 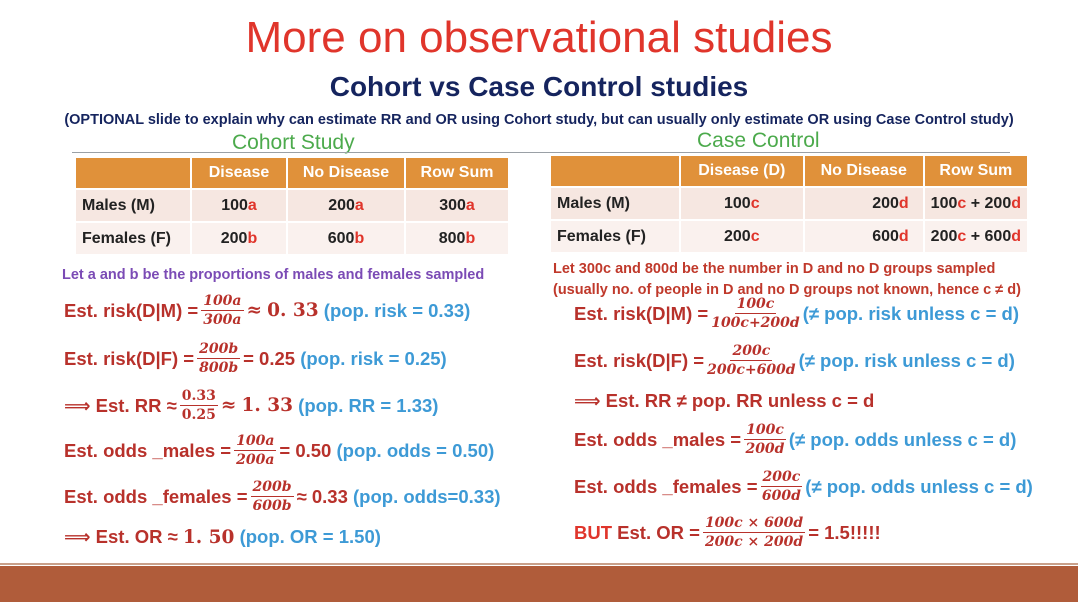 I want to click on table-cell: 200a, so click(x=346, y=205).